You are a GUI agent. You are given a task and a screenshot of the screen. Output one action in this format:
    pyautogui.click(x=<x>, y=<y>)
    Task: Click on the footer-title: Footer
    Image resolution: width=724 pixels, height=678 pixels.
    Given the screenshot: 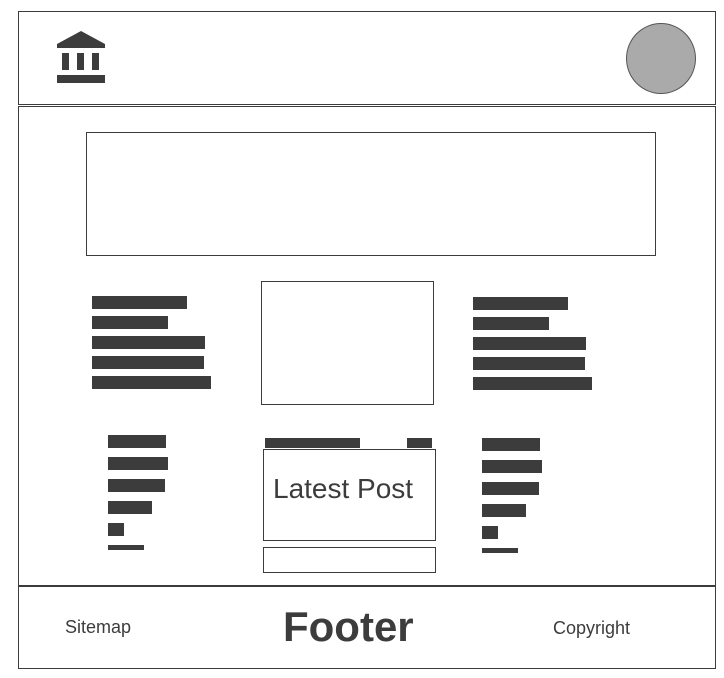 What is the action you would take?
    pyautogui.click(x=348, y=626)
    